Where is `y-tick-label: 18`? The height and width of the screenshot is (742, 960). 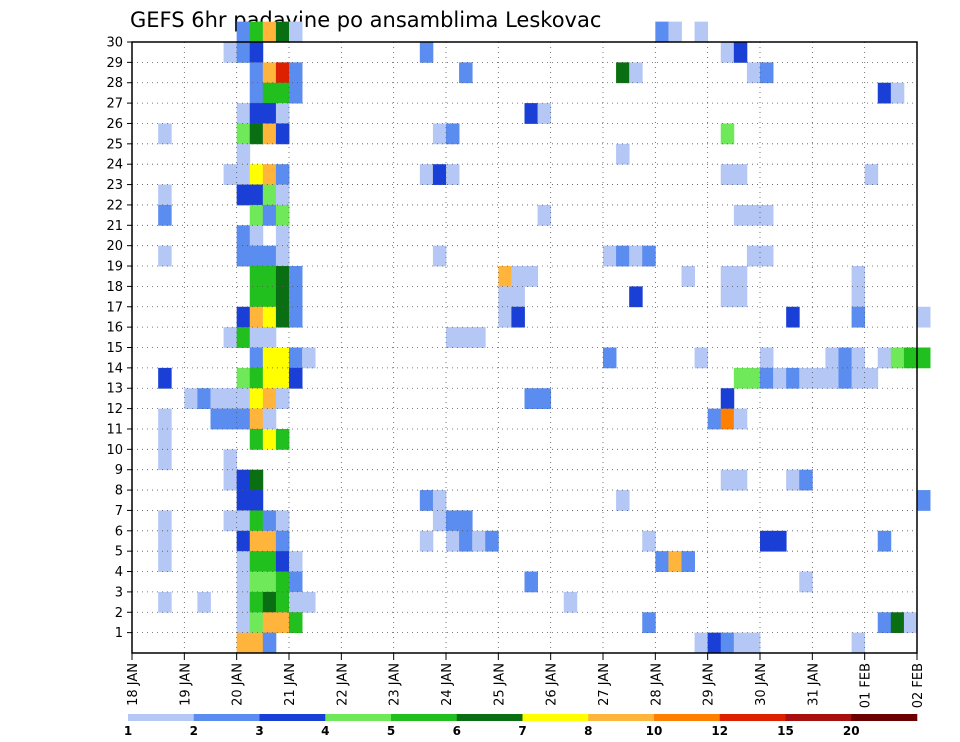
y-tick-label: 18 is located at coordinates (114, 287).